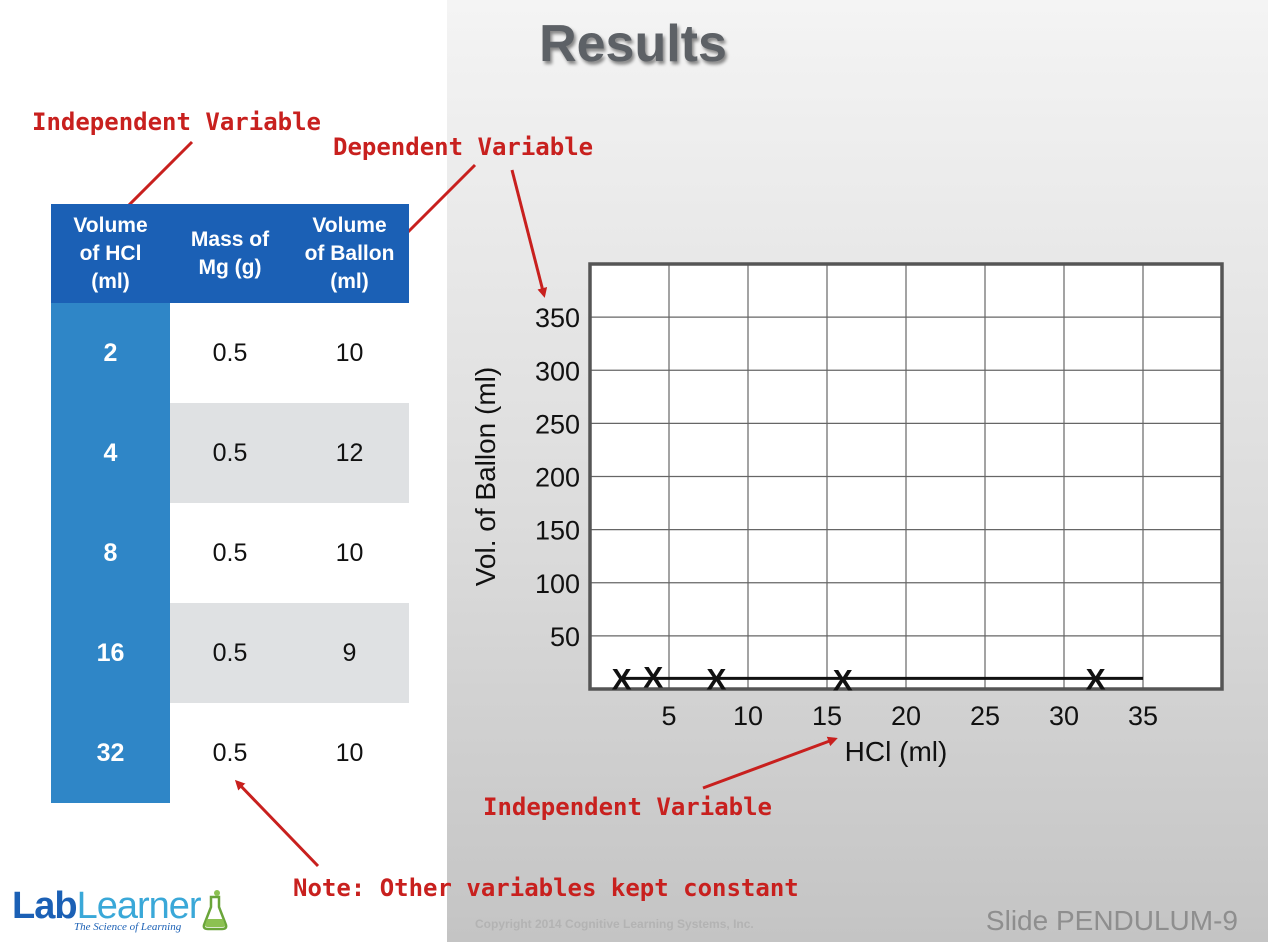  Describe the element at coordinates (633, 44) in the screenshot. I see `slide-title: Results` at that location.